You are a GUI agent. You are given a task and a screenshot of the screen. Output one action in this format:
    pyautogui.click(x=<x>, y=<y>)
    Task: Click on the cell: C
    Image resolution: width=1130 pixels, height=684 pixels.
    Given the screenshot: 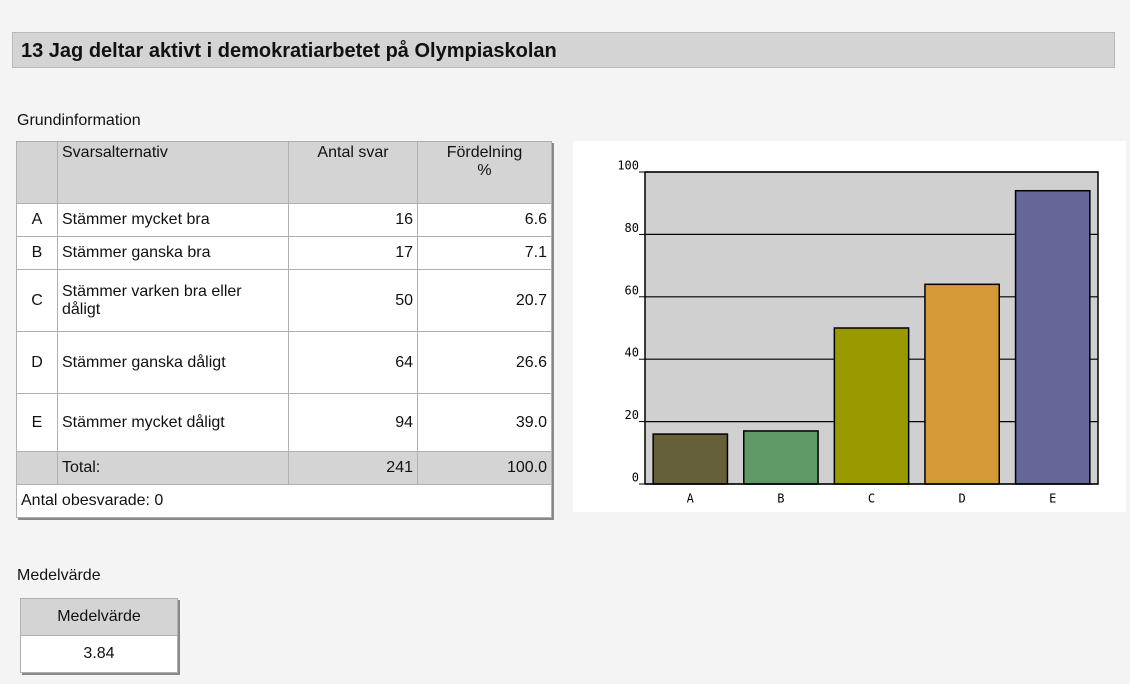 What is the action you would take?
    pyautogui.click(x=37, y=300)
    